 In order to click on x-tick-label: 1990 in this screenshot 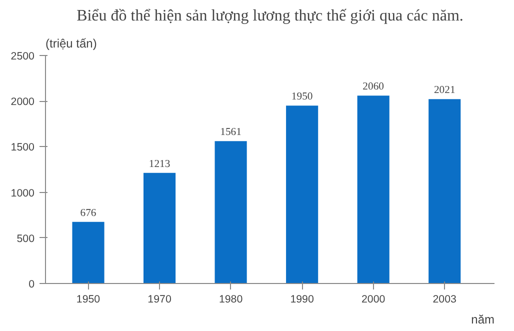, I will do `click(302, 300)`.